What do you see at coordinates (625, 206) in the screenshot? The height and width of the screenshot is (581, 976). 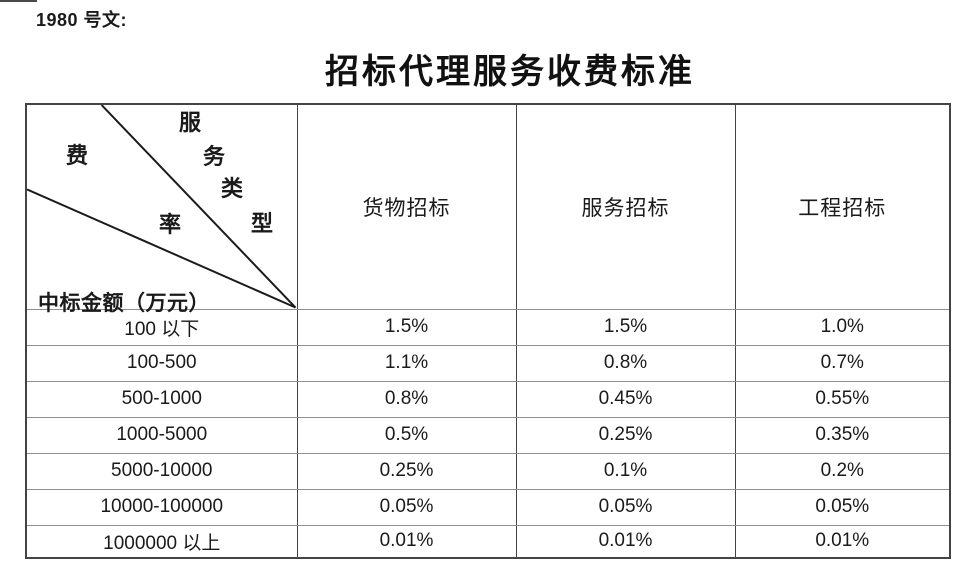 I see `column-header-services: 服务招标` at bounding box center [625, 206].